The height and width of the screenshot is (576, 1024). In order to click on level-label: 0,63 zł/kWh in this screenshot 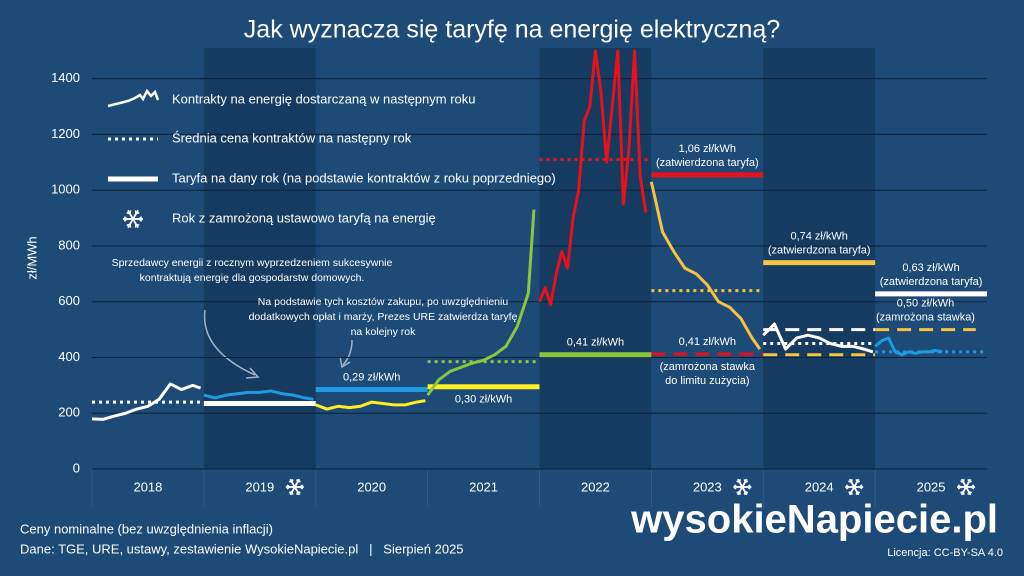, I will do `click(930, 268)`.